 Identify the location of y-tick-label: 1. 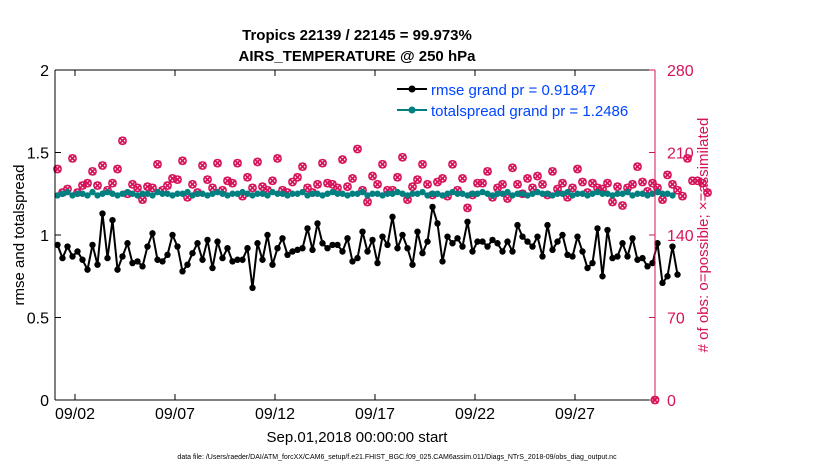
(44, 236).